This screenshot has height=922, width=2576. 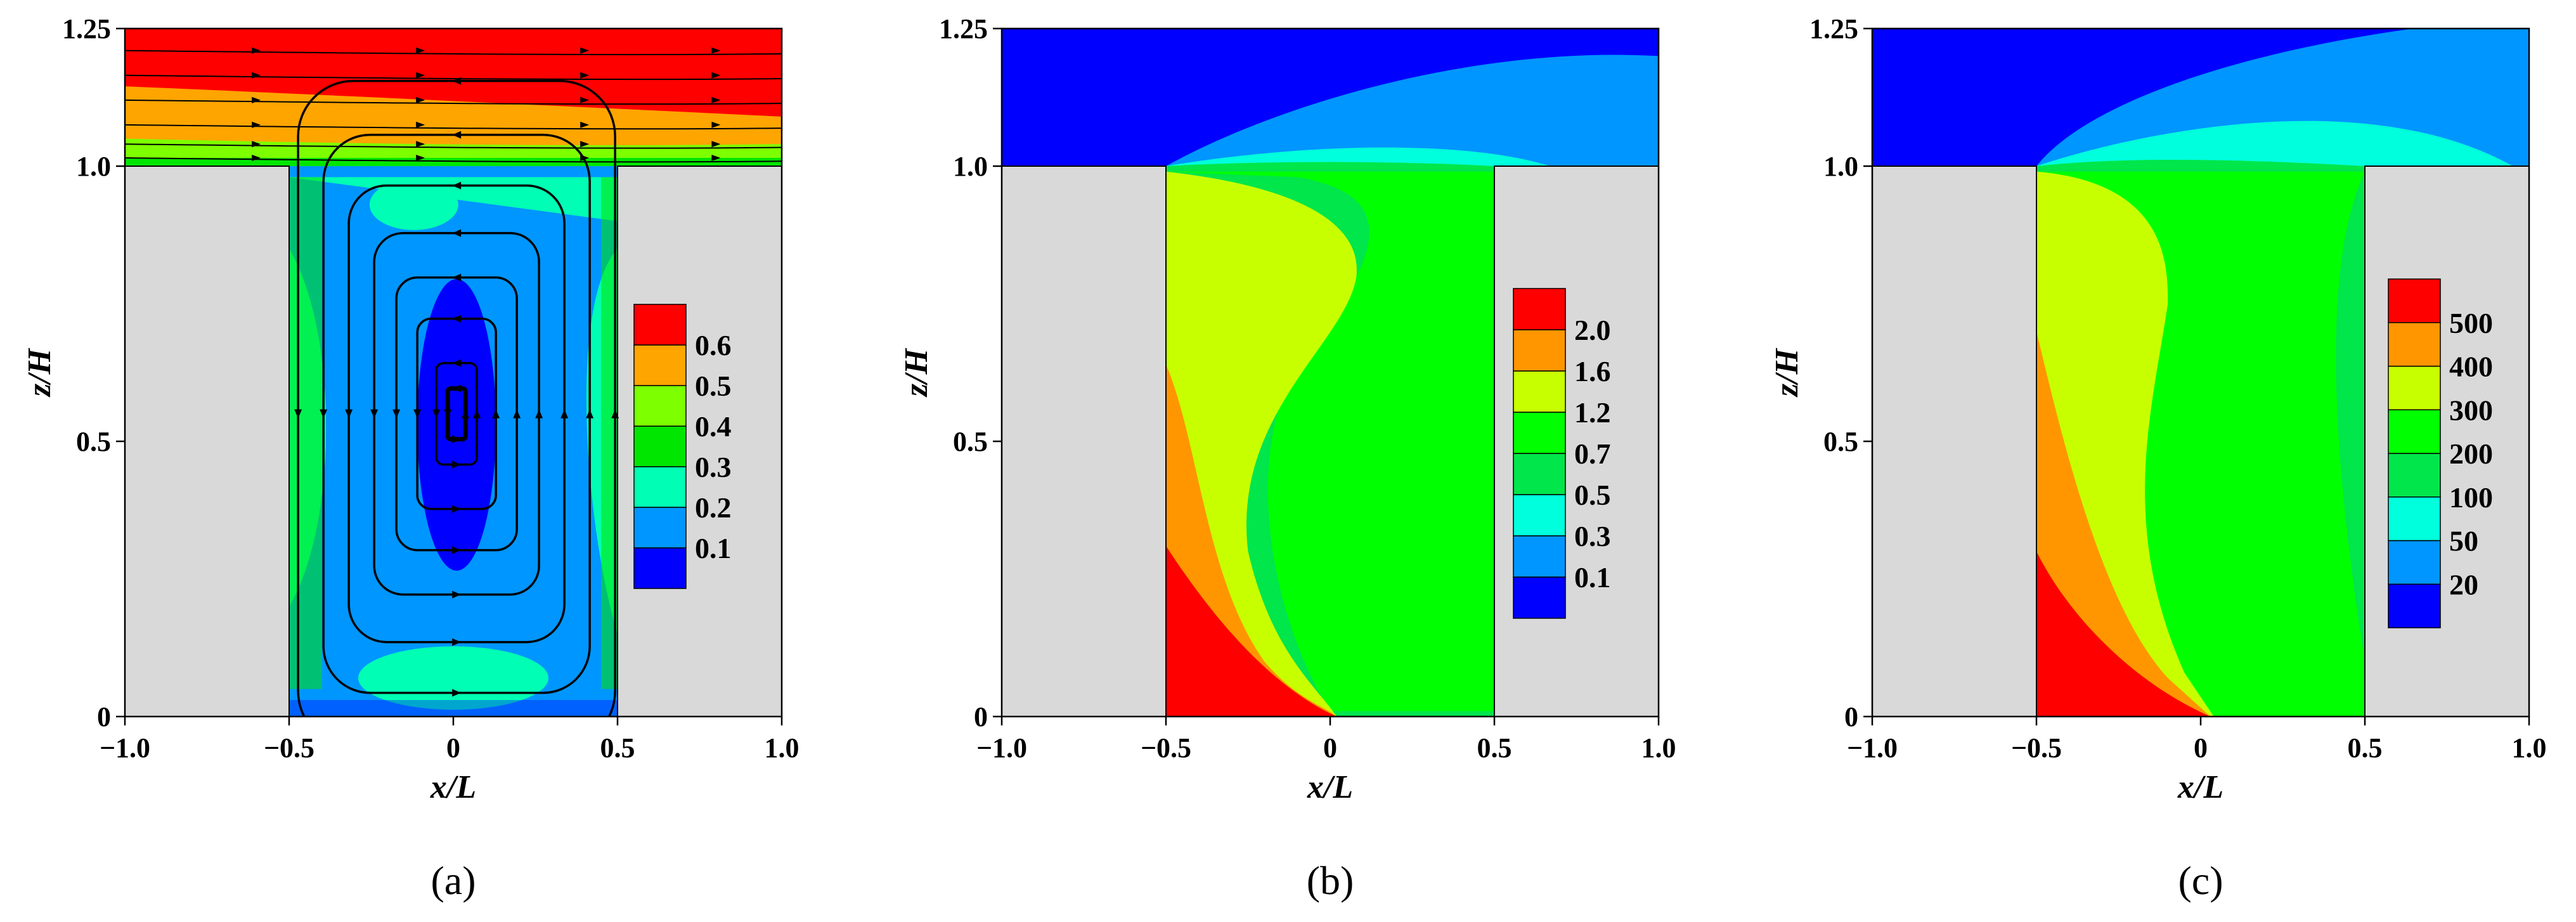 What do you see at coordinates (713, 426) in the screenshot?
I see `legend-label: 0.4` at bounding box center [713, 426].